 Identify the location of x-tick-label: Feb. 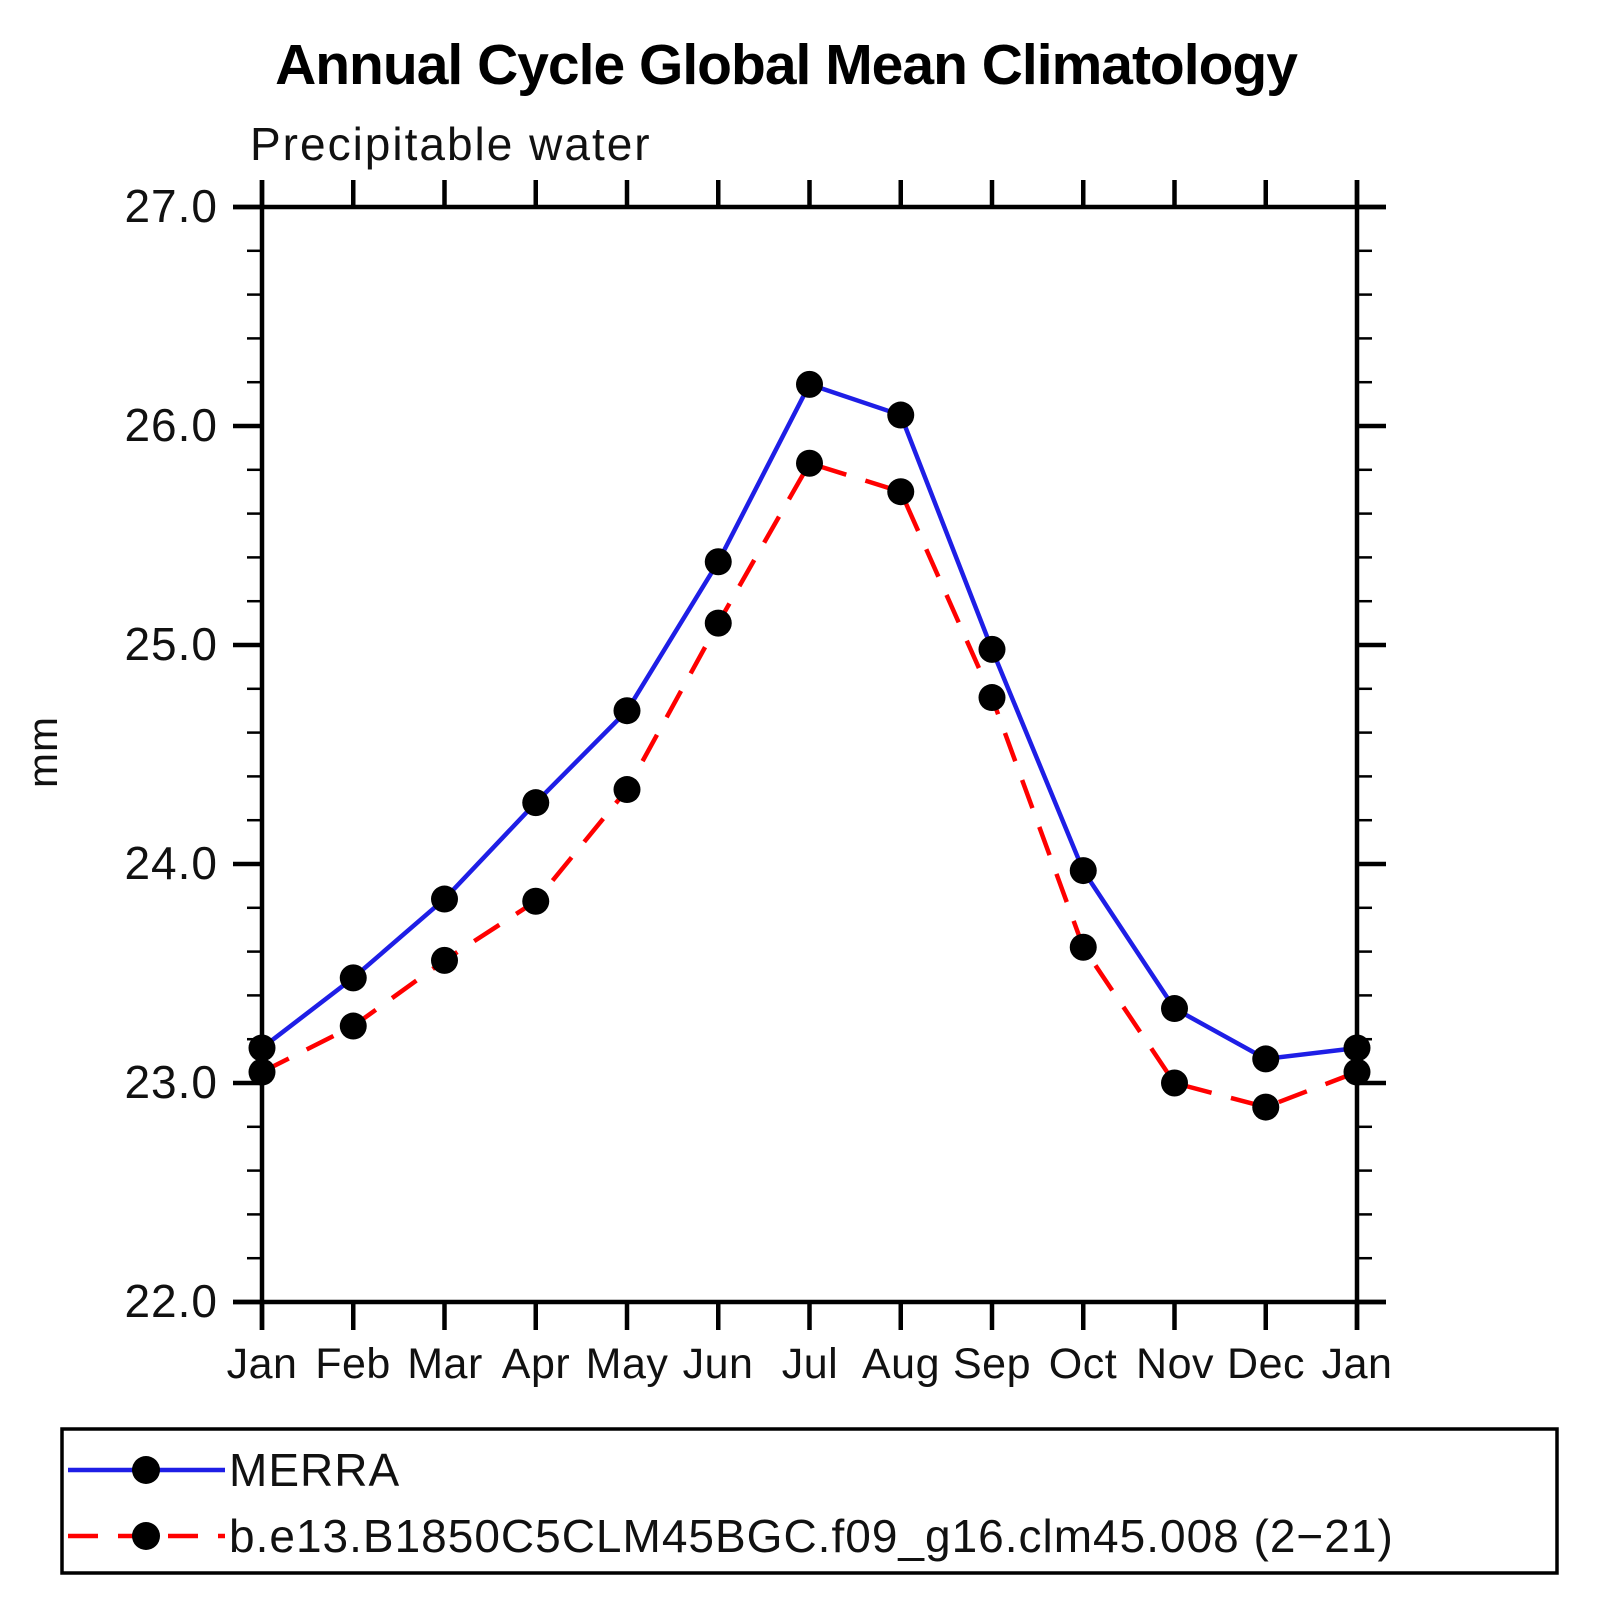
(353, 1364).